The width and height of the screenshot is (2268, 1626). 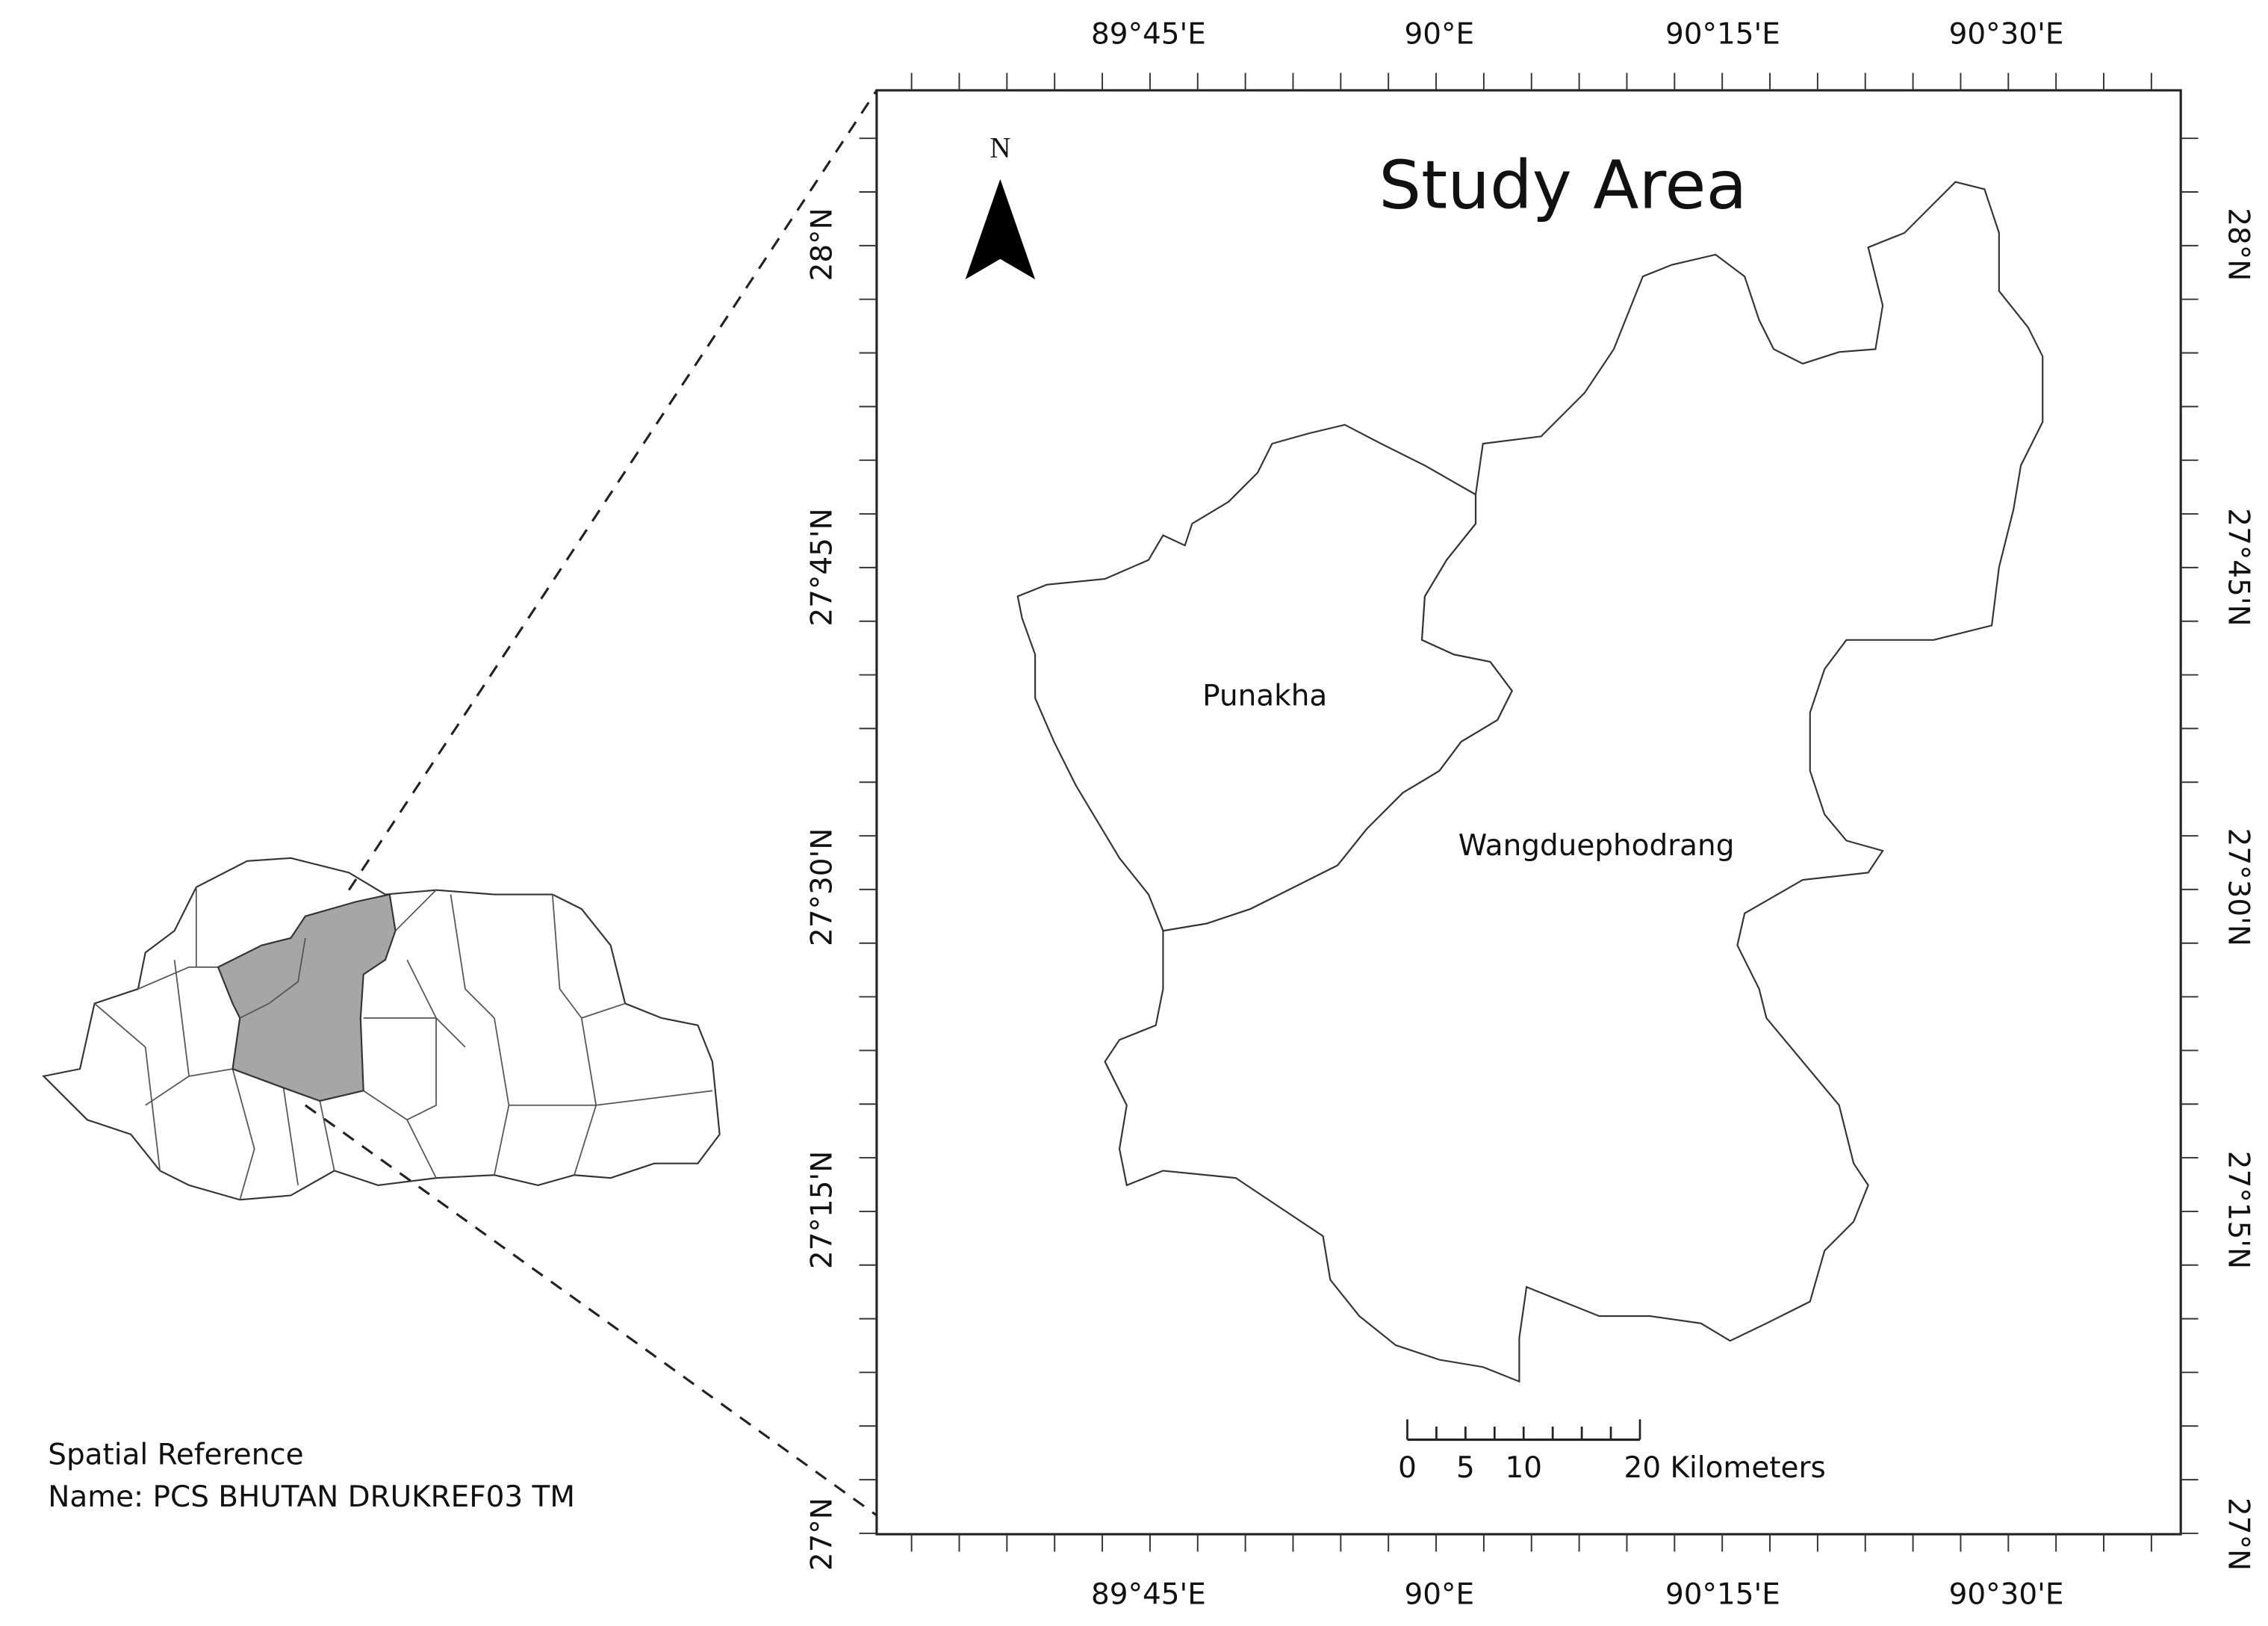 What do you see at coordinates (1440, 1595) in the screenshot?
I see `bottom-axis-label: 90°E` at bounding box center [1440, 1595].